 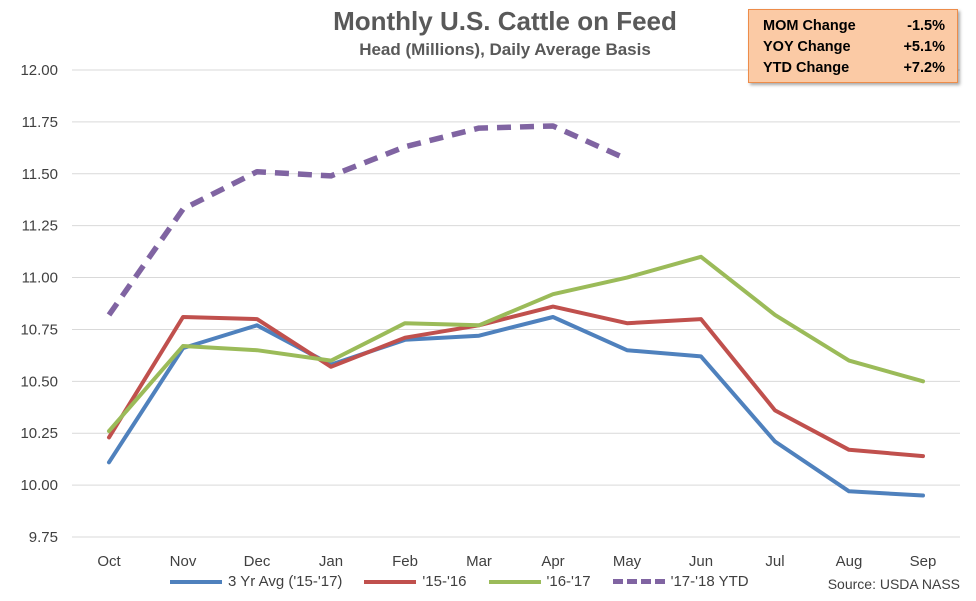 What do you see at coordinates (39, 381) in the screenshot?
I see `y-tick-label: 10.50` at bounding box center [39, 381].